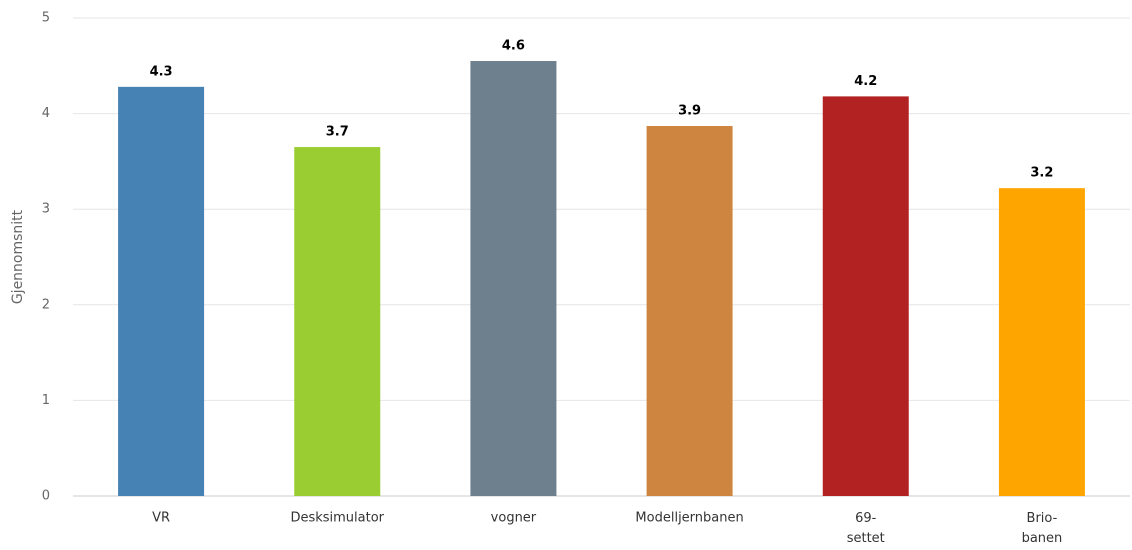 Image resolution: width=1132 pixels, height=550 pixels. I want to click on y-tick-label: 3, so click(46, 209).